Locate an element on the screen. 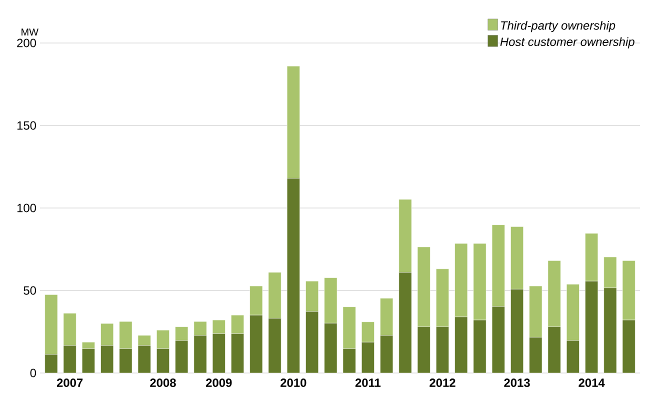 This screenshot has height=405, width=662. x-tick-label: 2011 is located at coordinates (368, 382).